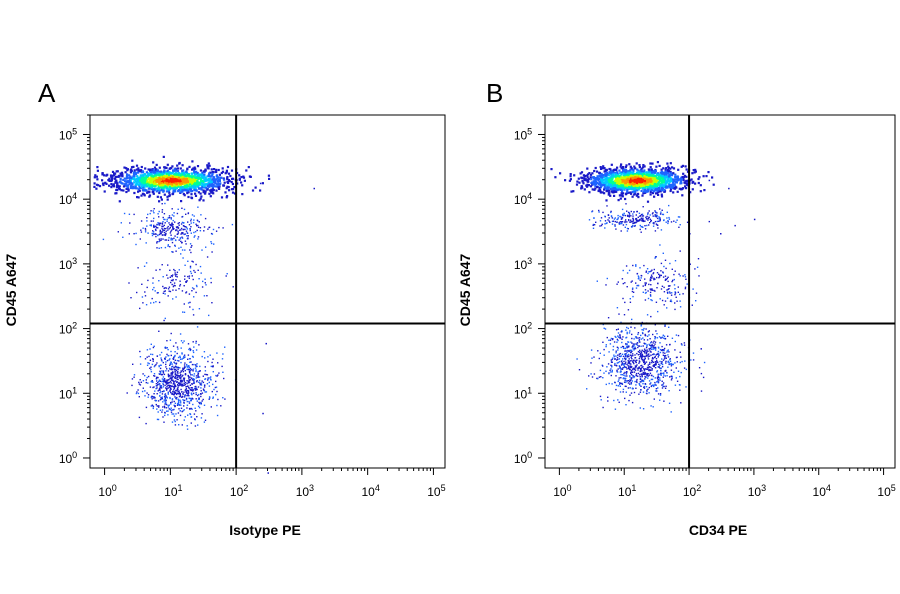 Image resolution: width=900 pixels, height=594 pixels. I want to click on x-tick-label: 10⁵, so click(436, 491).